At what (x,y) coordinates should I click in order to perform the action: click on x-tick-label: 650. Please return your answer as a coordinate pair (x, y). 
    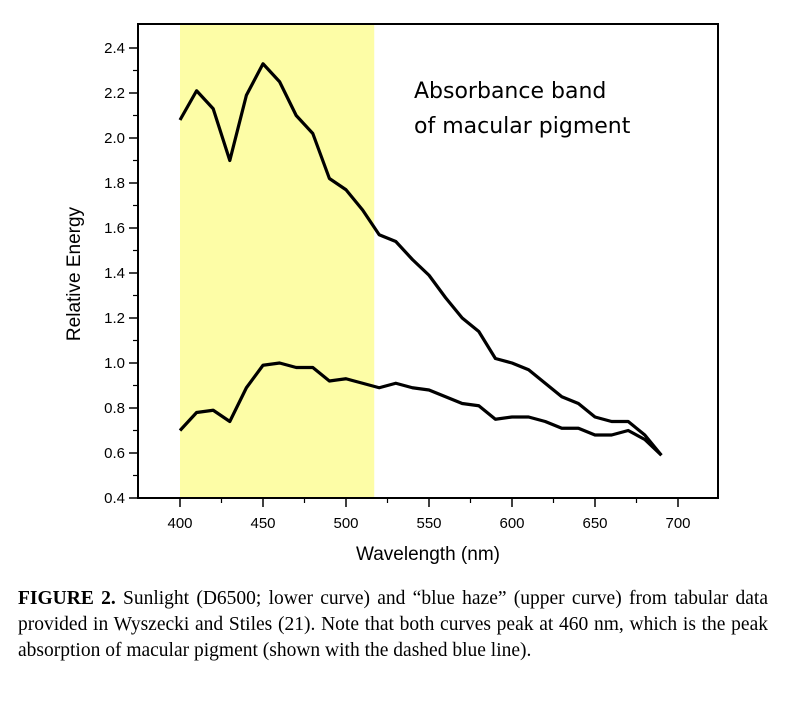
    Looking at the image, I should click on (594, 523).